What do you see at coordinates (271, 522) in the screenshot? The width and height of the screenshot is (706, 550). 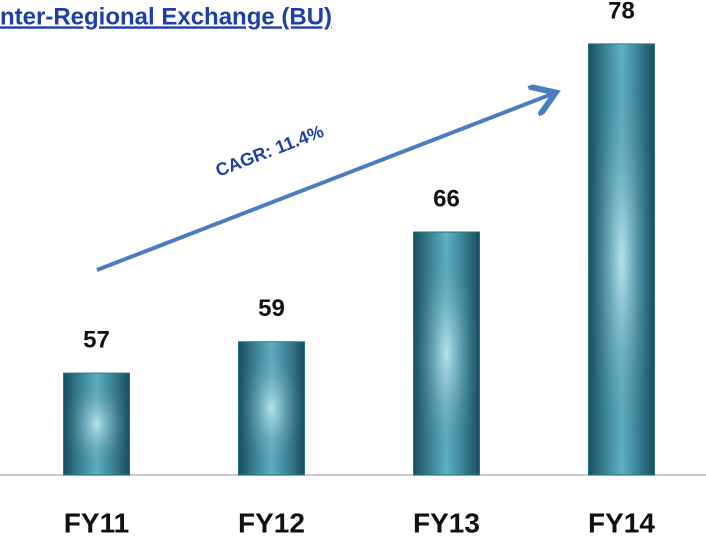 I see `x-tick-label: FY12` at bounding box center [271, 522].